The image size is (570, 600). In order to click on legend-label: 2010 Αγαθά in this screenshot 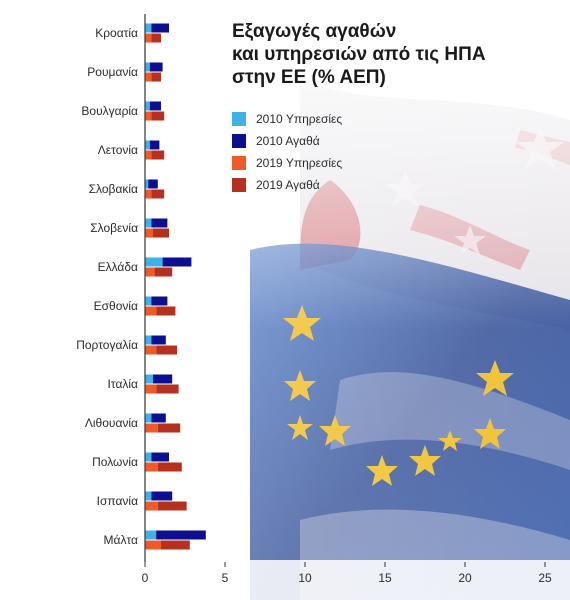, I will do `click(288, 141)`.